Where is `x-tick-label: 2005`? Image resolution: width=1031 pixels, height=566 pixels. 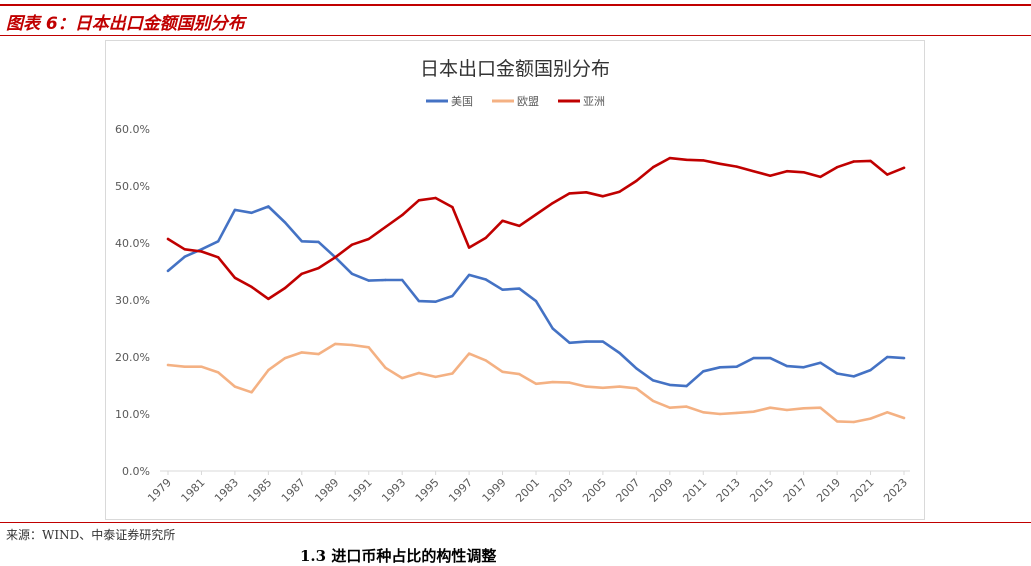
x-tick-label: 2005 is located at coordinates (594, 490).